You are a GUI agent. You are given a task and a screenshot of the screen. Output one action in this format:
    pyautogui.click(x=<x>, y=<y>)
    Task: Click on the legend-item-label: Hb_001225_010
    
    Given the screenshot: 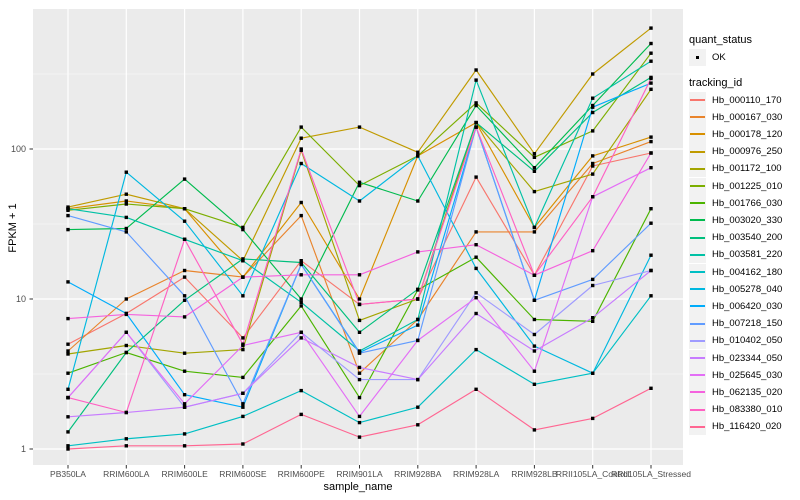 What is the action you would take?
    pyautogui.click(x=747, y=186)
    